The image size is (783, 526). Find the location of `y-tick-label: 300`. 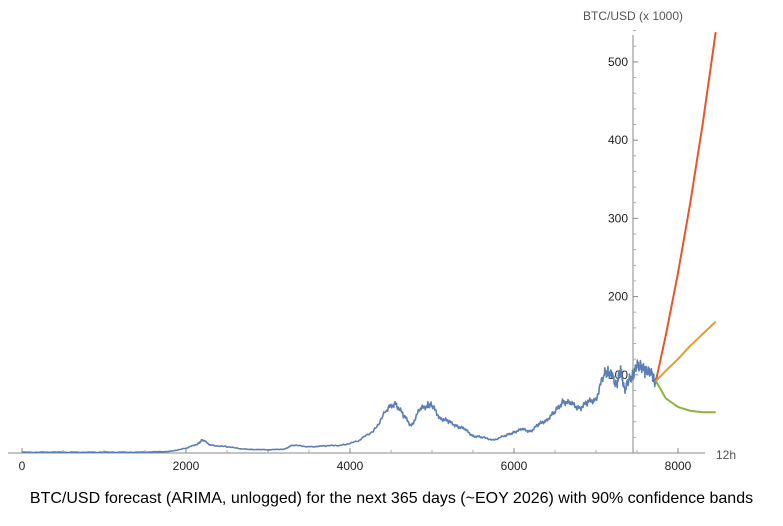

y-tick-label: 300 is located at coordinates (618, 218).